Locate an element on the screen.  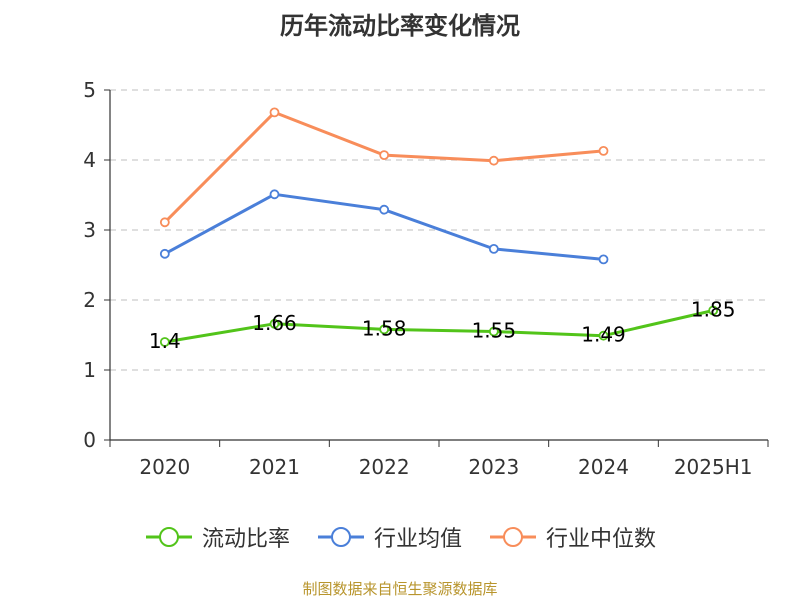
y-tick-label: 1 is located at coordinates (89, 370).